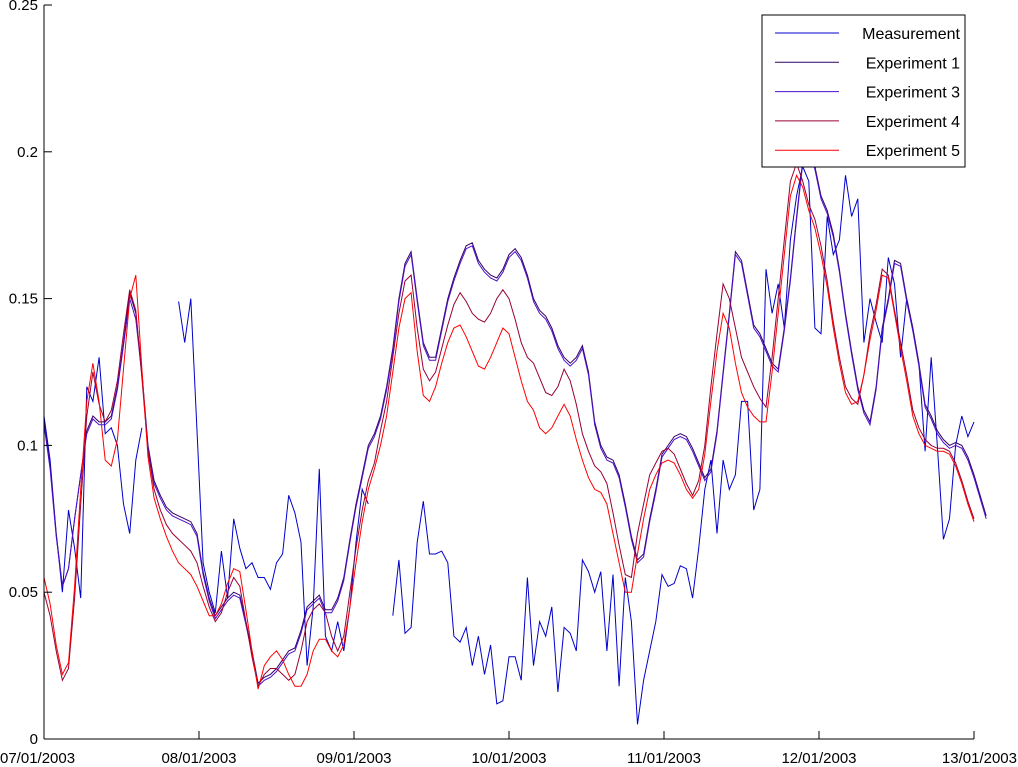 The image size is (1018, 767). Describe the element at coordinates (979, 758) in the screenshot. I see `x-tick-label: 13/01/2003` at that location.